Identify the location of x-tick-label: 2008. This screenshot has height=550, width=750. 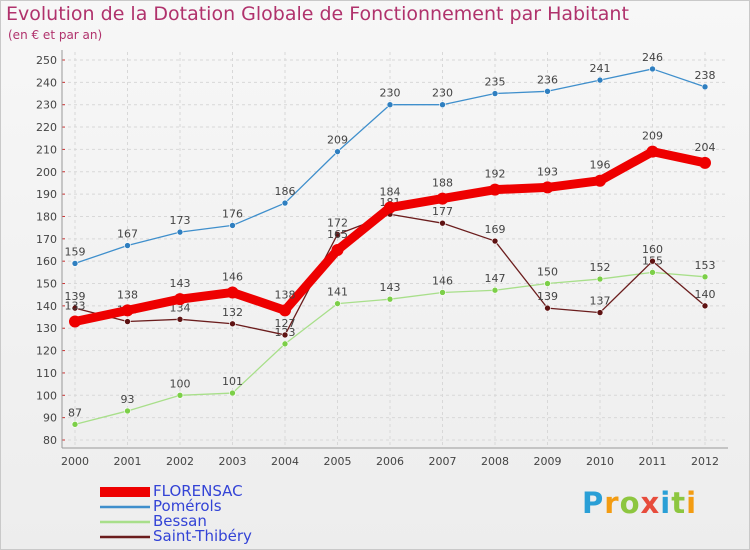
(495, 461).